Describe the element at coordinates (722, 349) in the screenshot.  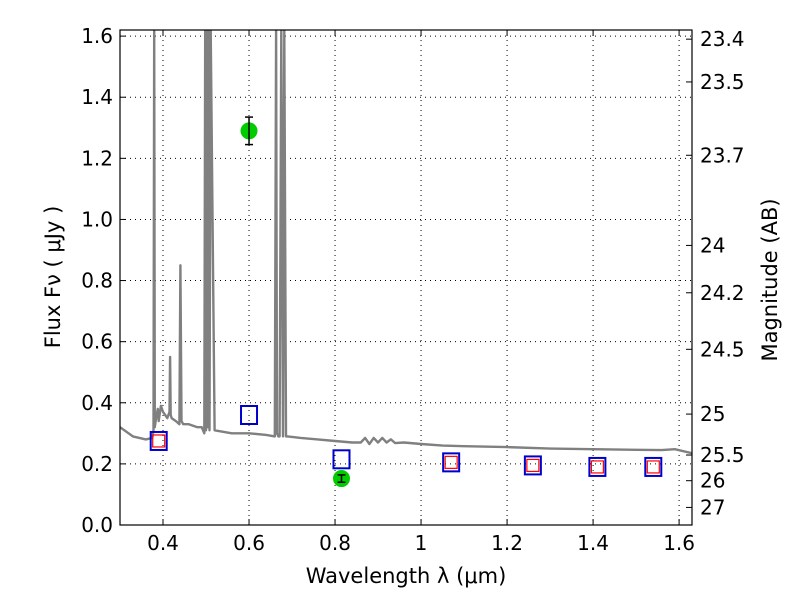
I see `right-tick-label: 24.5` at that location.